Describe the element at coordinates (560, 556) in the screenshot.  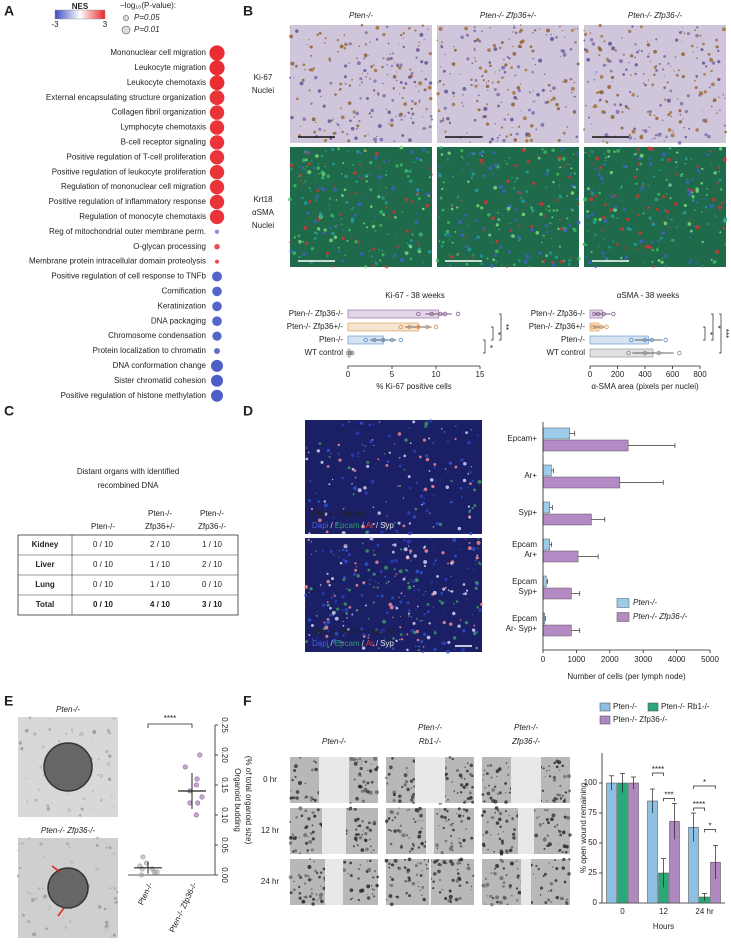
I see `bar` at that location.